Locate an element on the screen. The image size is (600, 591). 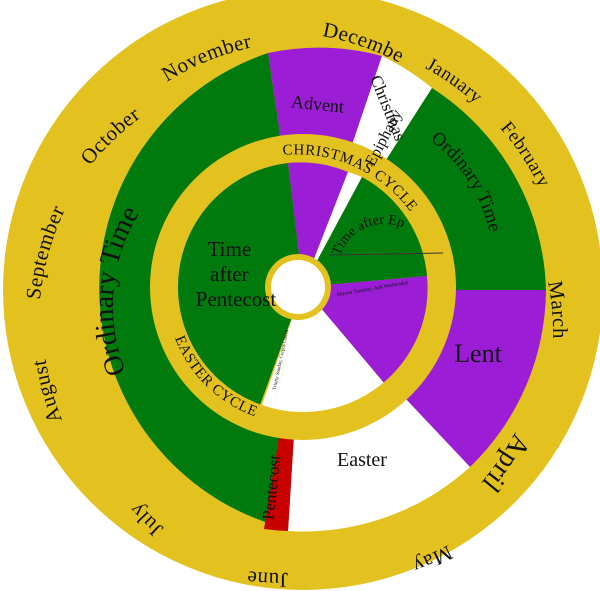
hub-center is located at coordinates (298, 287).